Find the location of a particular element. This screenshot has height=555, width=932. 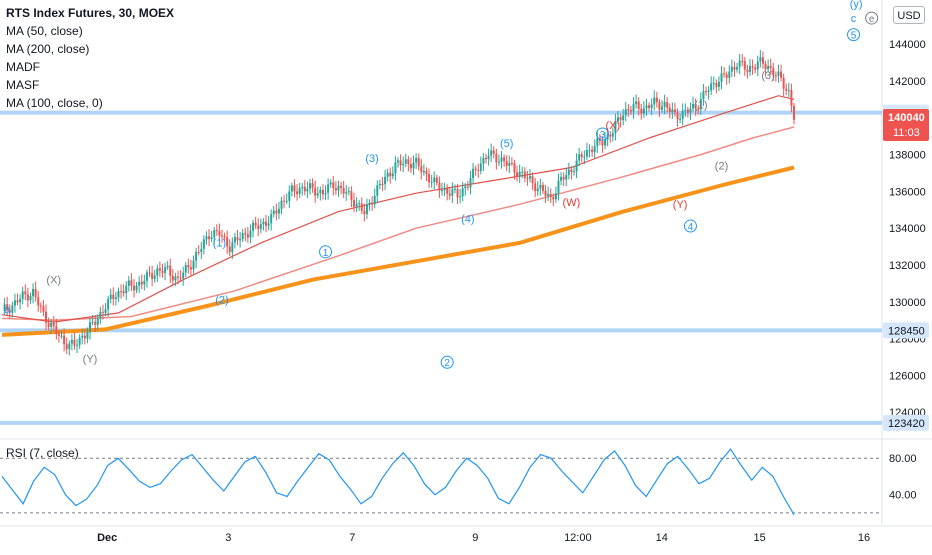

wave-label: (4) is located at coordinates (467, 220).